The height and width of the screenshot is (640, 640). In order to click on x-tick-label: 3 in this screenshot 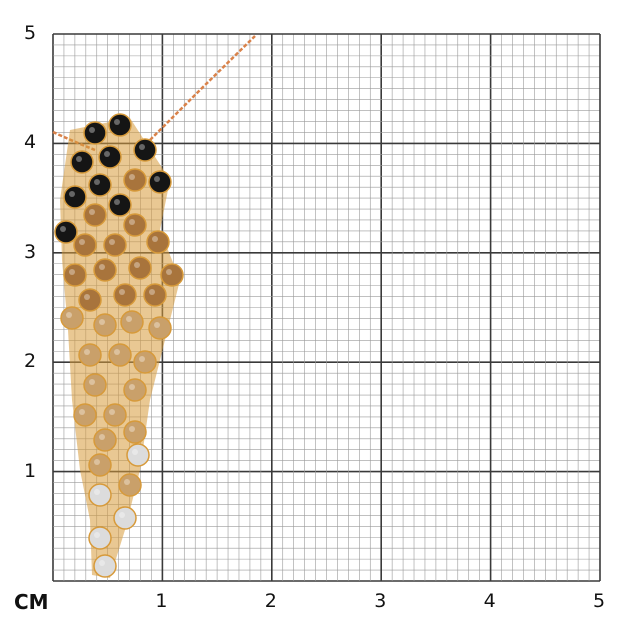, I will do `click(380, 601)`.